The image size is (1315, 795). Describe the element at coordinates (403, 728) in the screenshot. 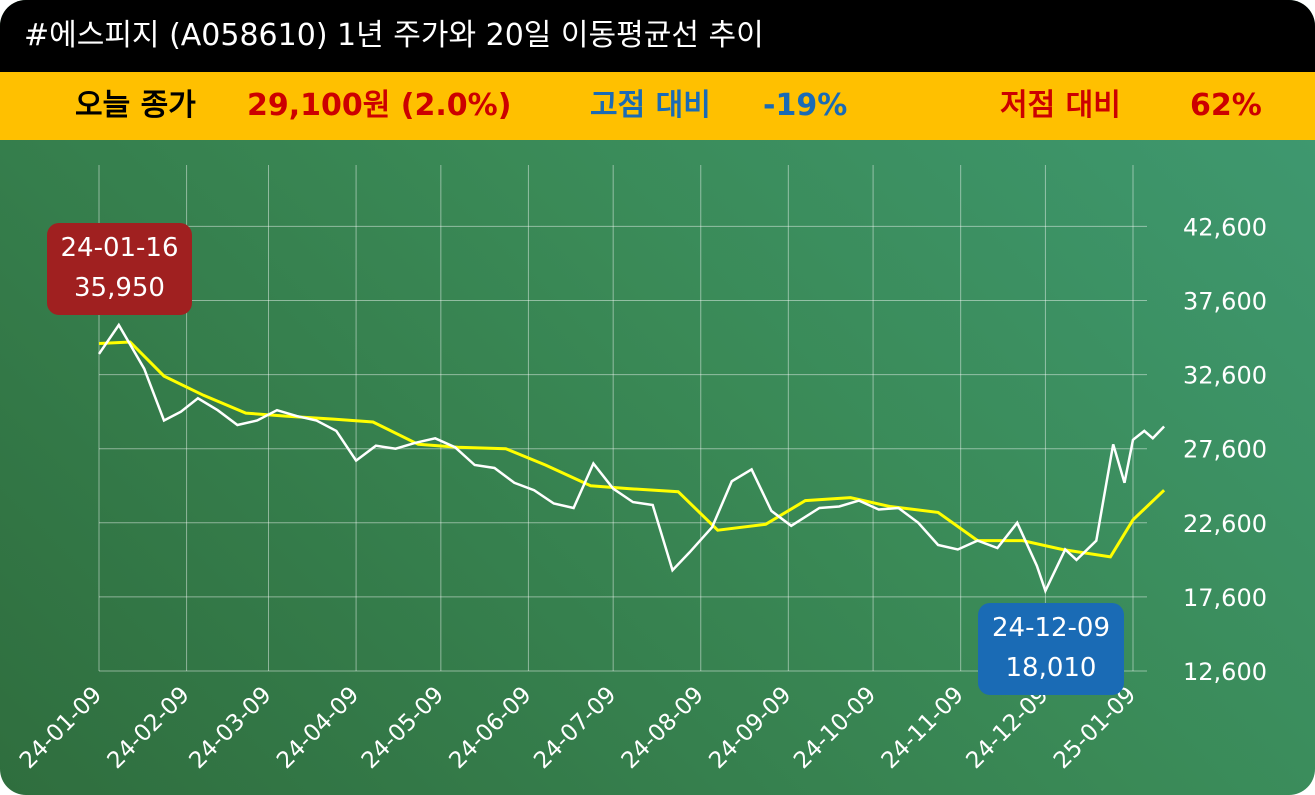

I see `x-tick-label: 24-05-09` at that location.